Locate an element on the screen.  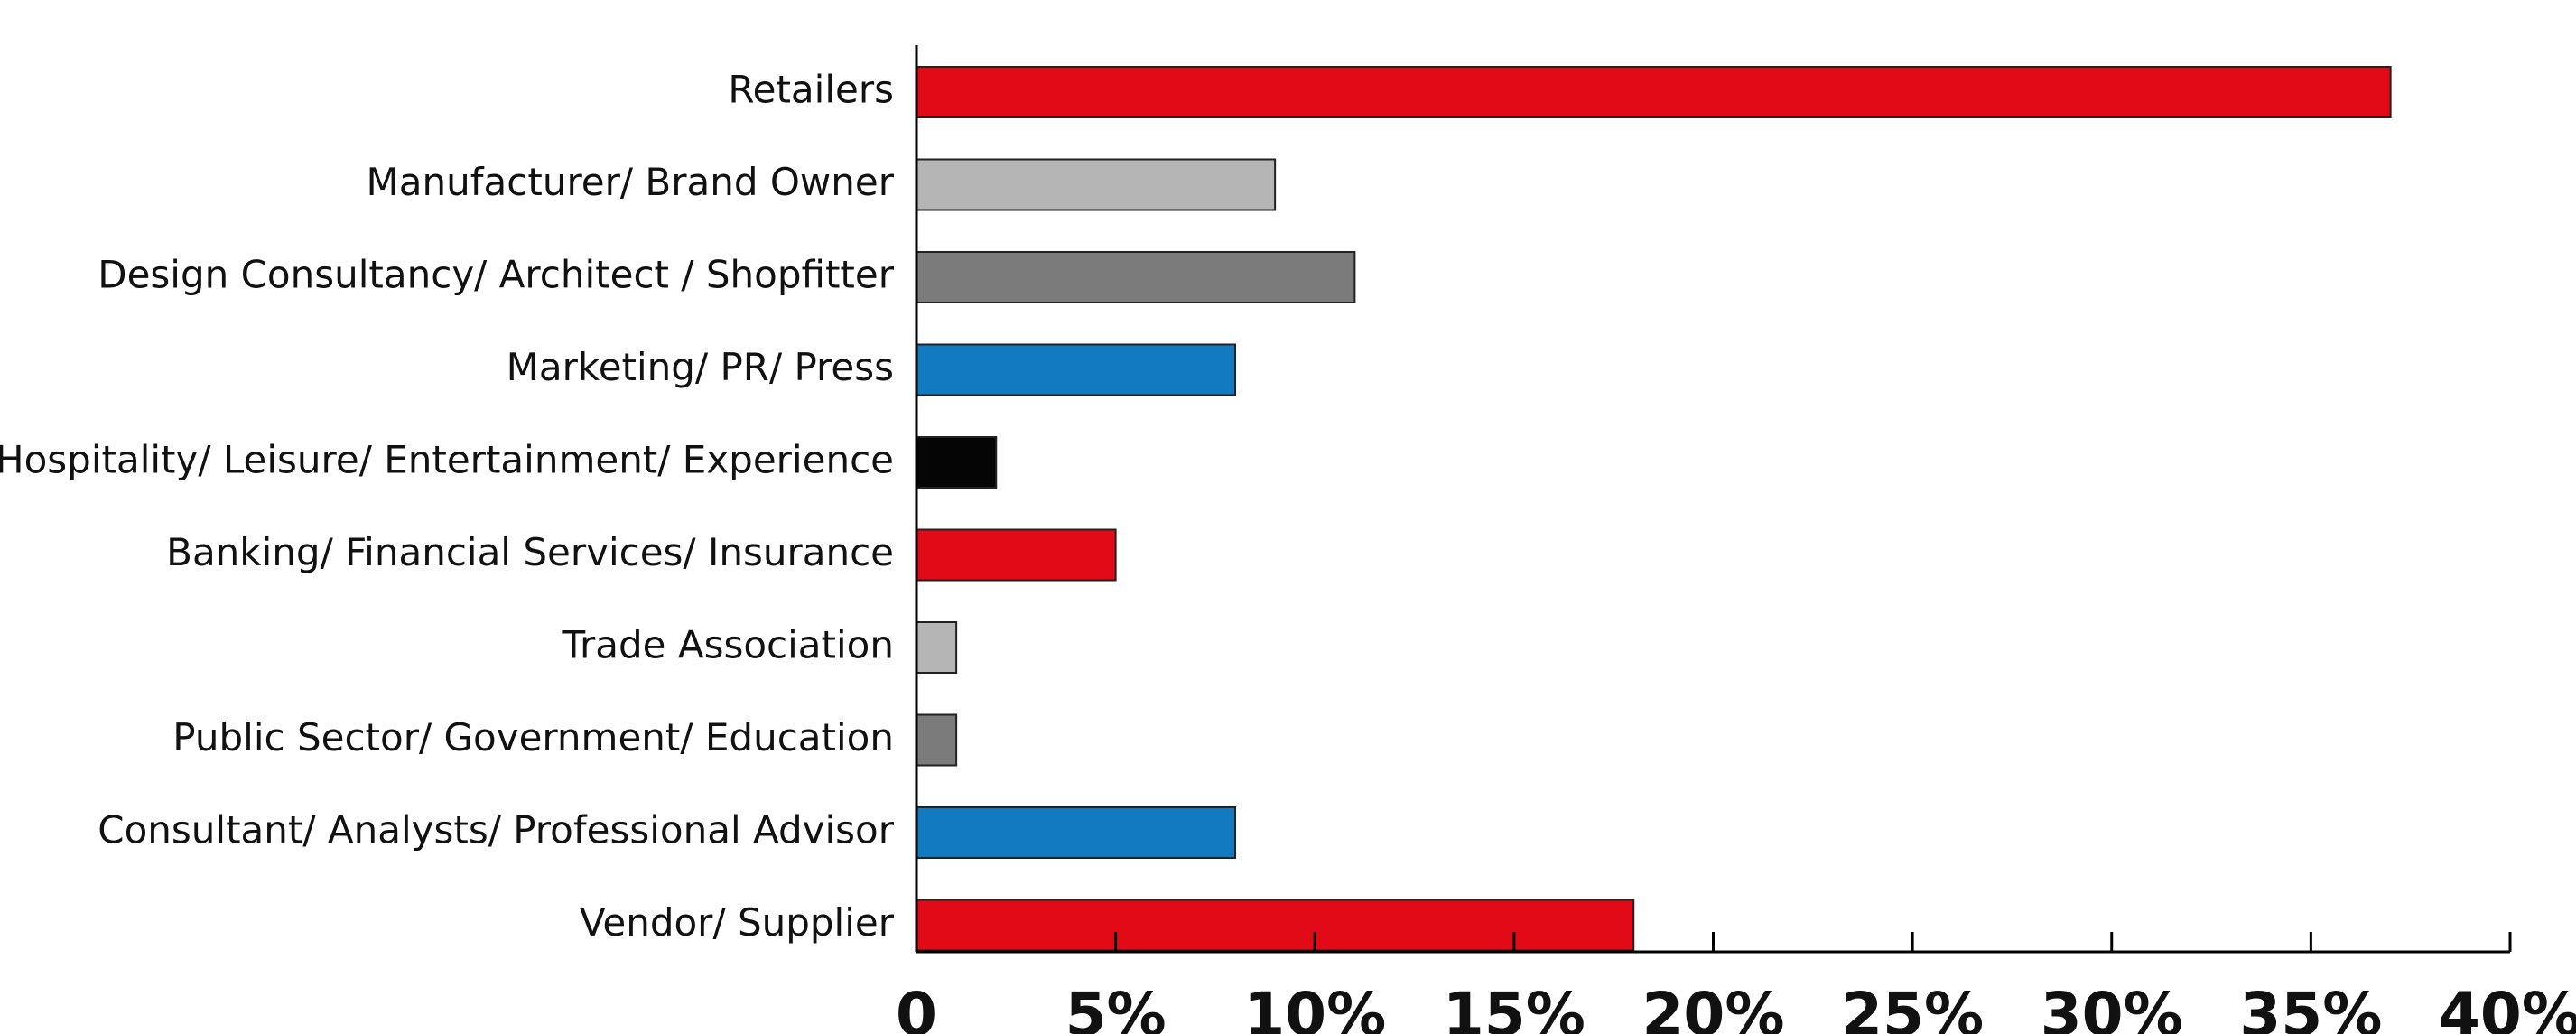
bar-consultant-analysts-professional-advisor is located at coordinates (1076, 833).